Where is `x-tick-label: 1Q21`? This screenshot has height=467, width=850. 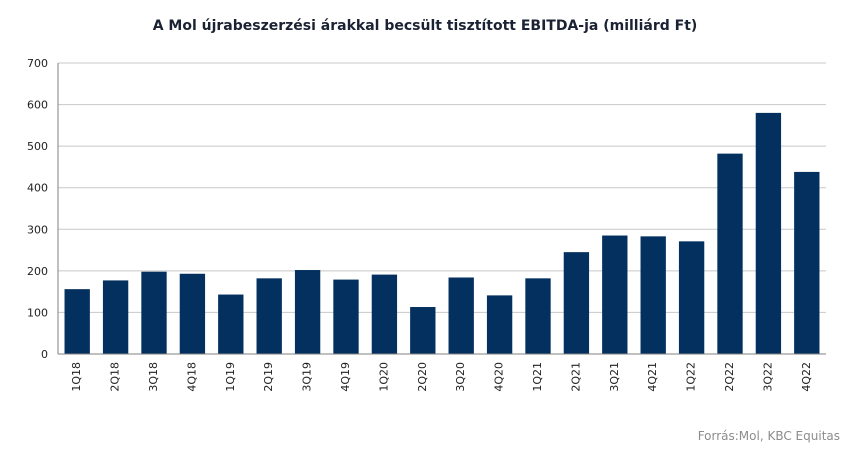 x-tick-label: 1Q21 is located at coordinates (537, 377).